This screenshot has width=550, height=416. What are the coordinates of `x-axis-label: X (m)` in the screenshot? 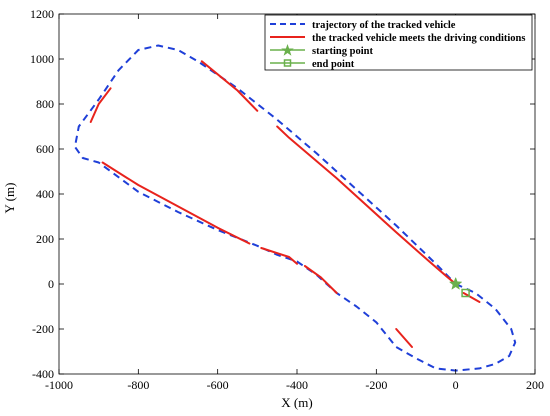 It's located at (296, 402).